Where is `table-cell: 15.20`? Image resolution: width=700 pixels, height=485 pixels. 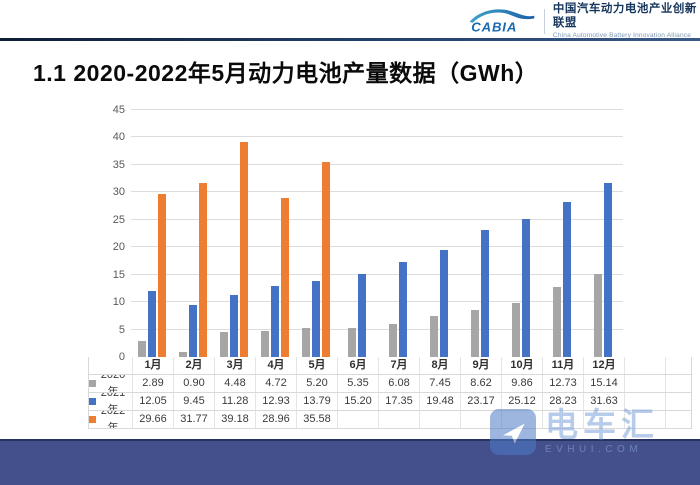
table-cell: 15.20 is located at coordinates (357, 401).